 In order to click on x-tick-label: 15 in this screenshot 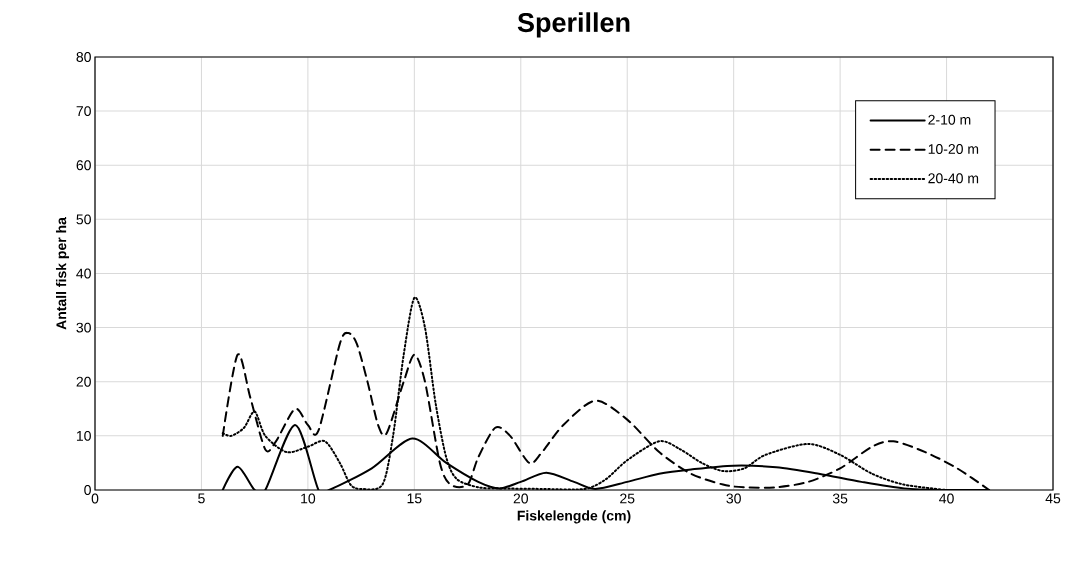, I will do `click(414, 498)`.